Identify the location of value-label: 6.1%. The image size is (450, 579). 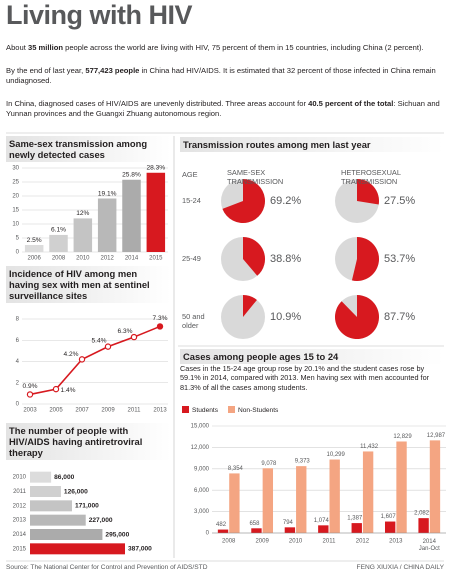
(58, 230).